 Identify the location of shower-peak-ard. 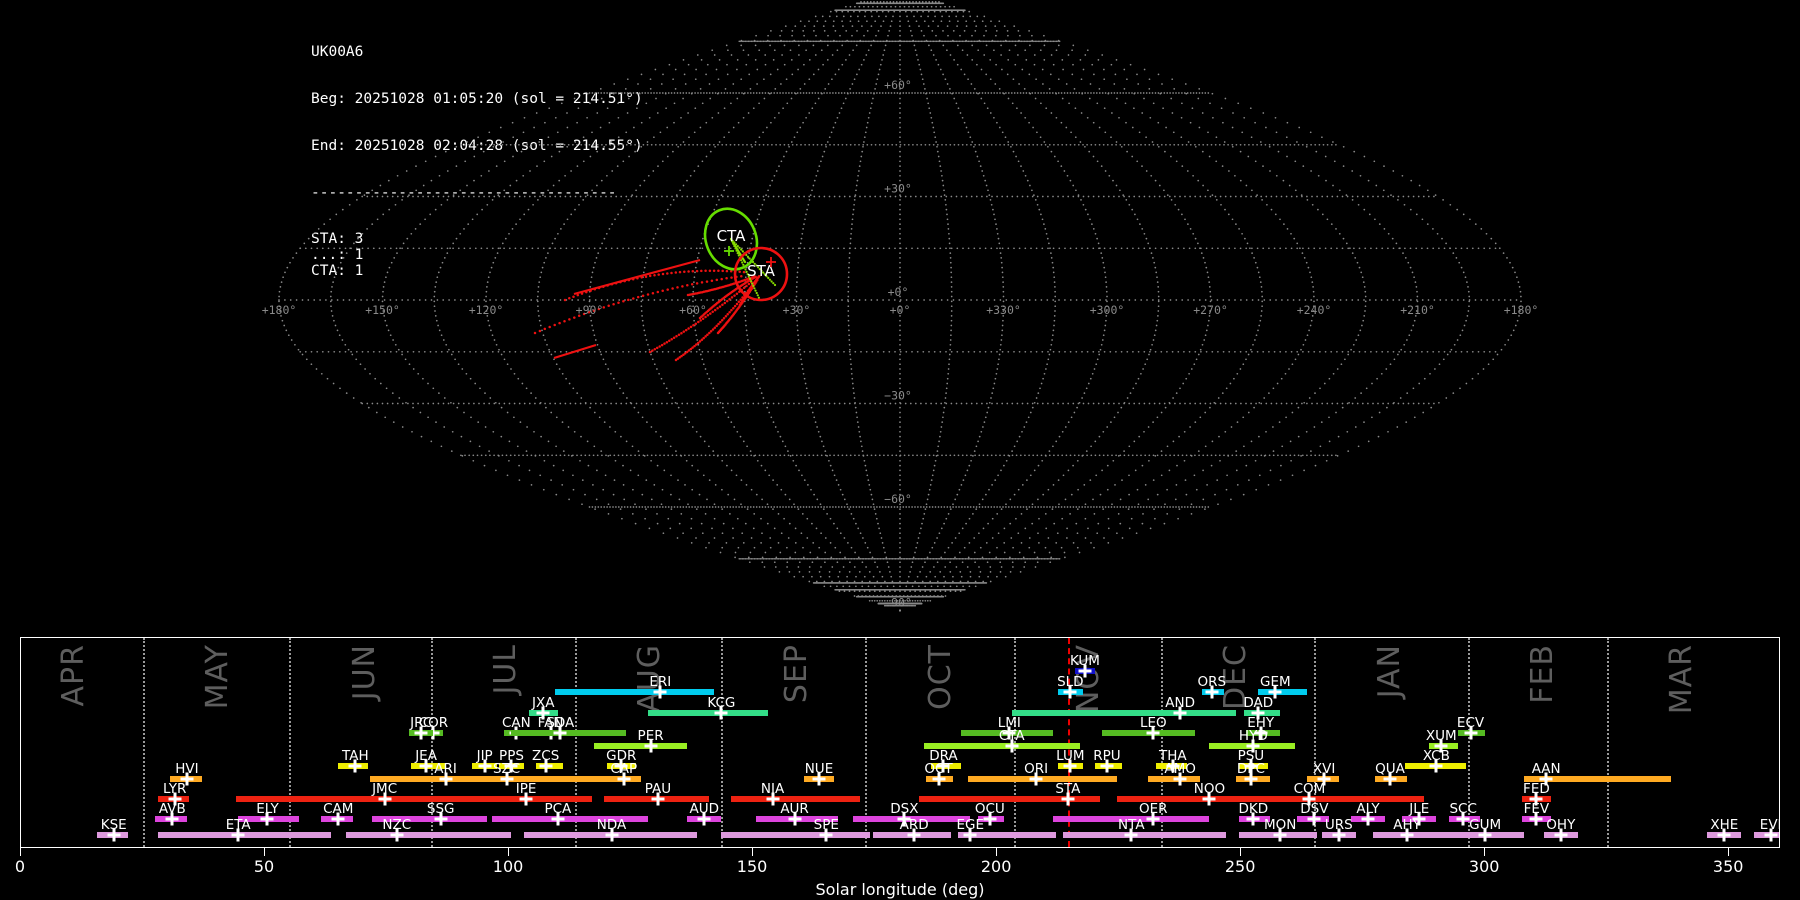
(914, 835).